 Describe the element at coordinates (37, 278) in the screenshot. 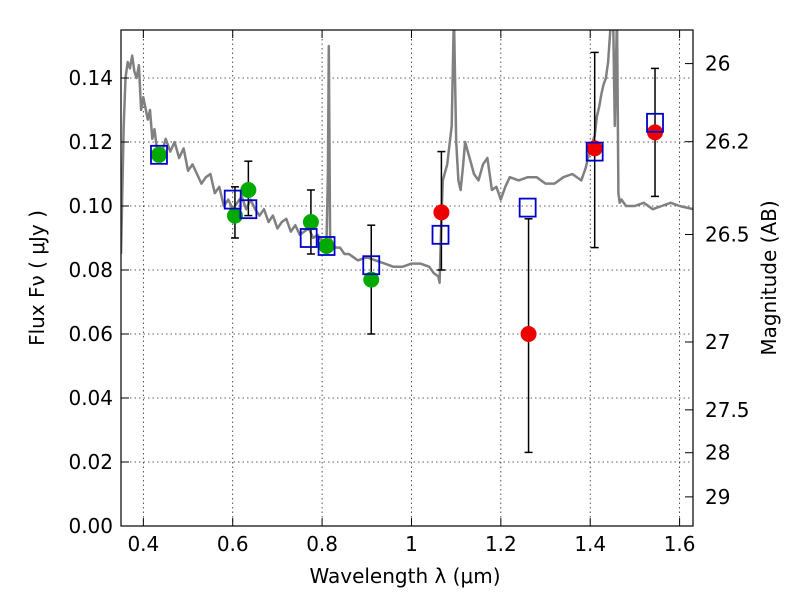

I see `y-axis-label: Flux Fν ( μJy )` at that location.